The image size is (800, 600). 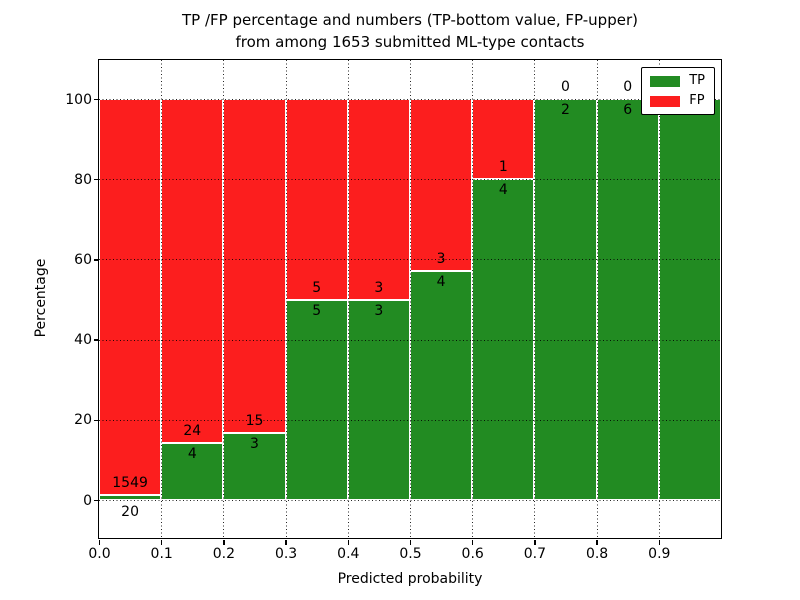 I want to click on x-tick-label: 0.8, so click(x=597, y=554).